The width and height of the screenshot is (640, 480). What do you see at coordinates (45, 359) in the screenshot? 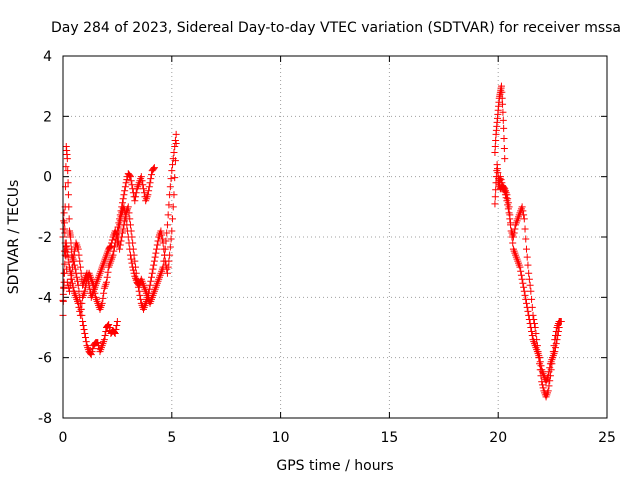
I see `y-tick-label: -6` at bounding box center [45, 359].